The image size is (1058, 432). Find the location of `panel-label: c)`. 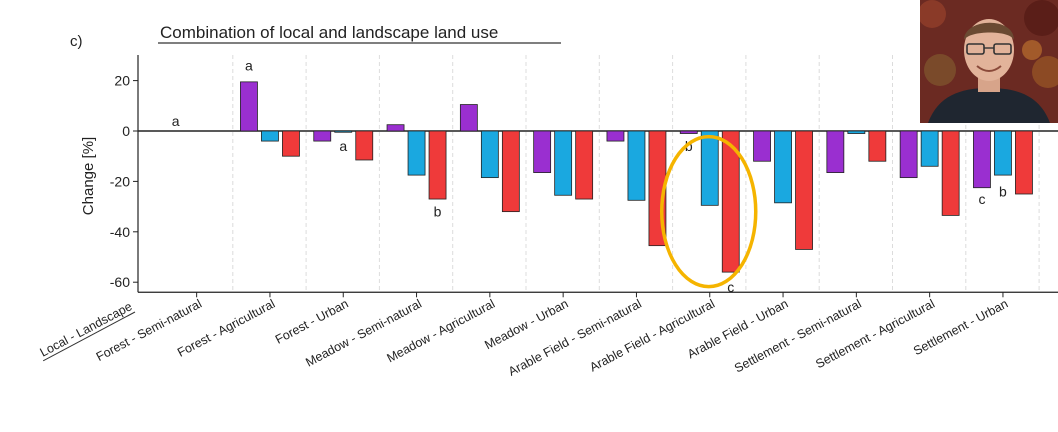

panel-label: c) is located at coordinates (76, 41).